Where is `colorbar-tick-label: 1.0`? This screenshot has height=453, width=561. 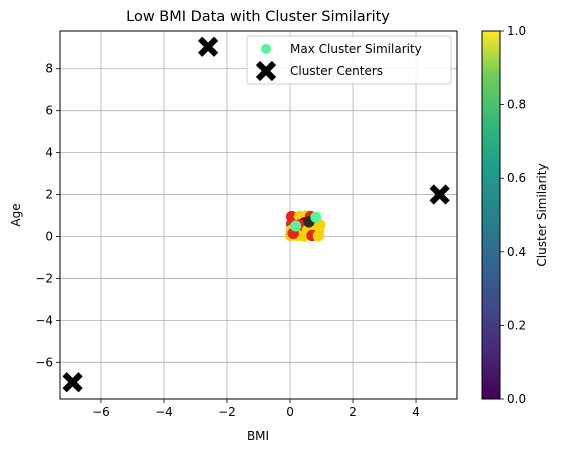
colorbar-tick-label: 1.0 is located at coordinates (516, 31).